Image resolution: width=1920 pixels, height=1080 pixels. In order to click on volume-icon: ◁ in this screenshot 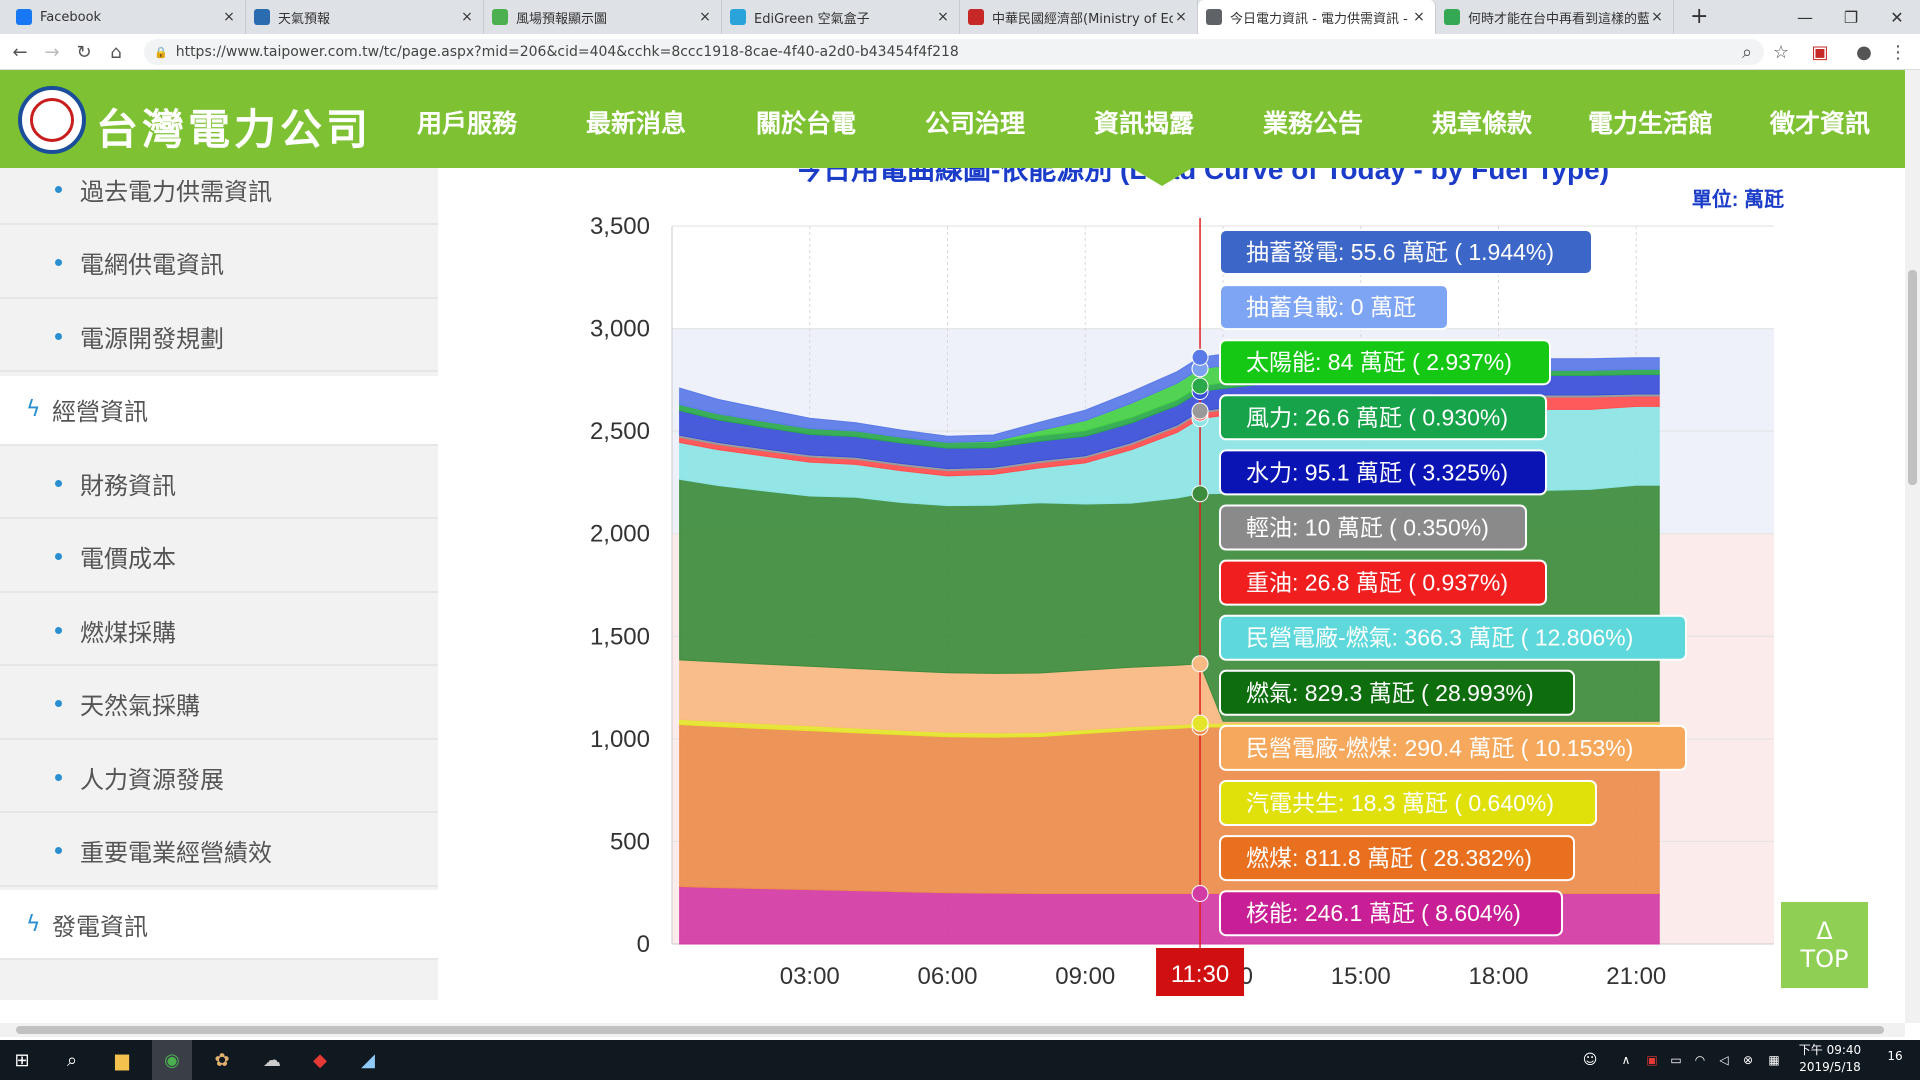, I will do `click(1724, 1060)`.